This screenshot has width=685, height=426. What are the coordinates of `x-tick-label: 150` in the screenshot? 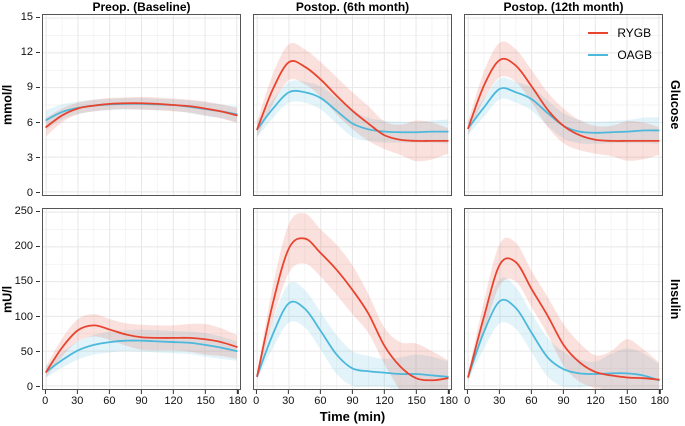 It's located at (416, 400).